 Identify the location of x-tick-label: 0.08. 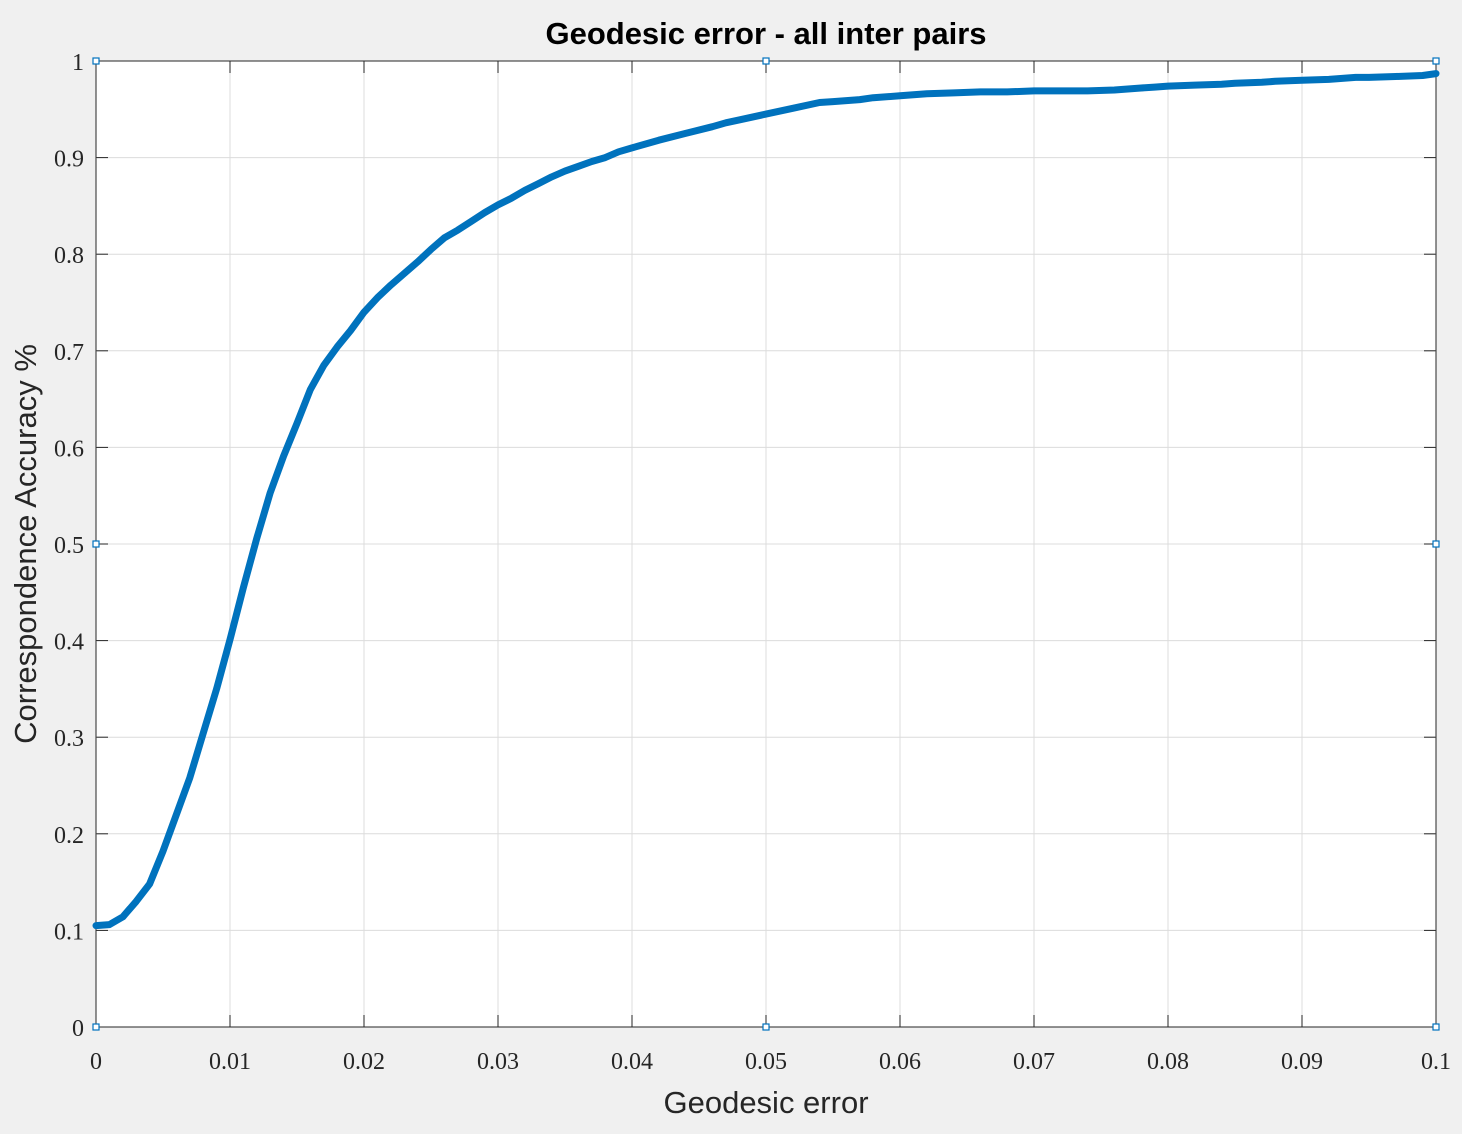
(1168, 1062).